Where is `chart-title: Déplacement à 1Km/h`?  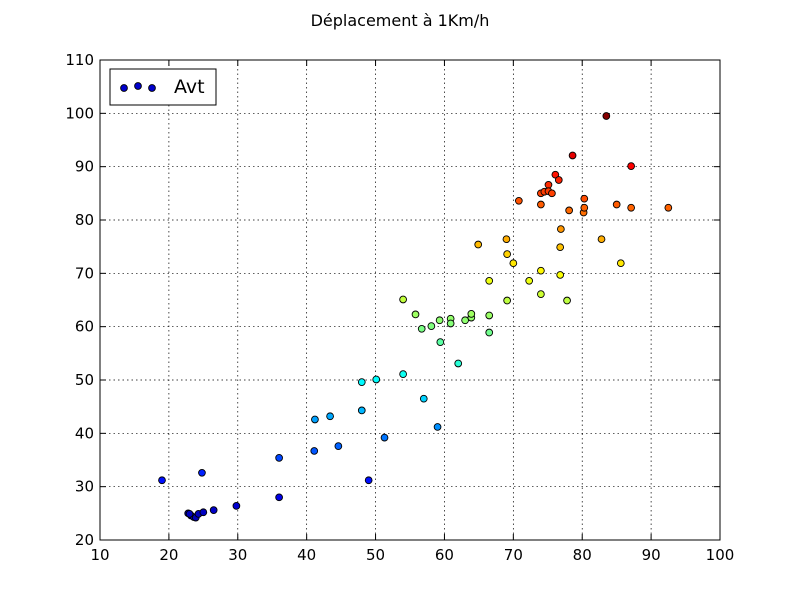 chart-title: Déplacement à 1Km/h is located at coordinates (400, 20).